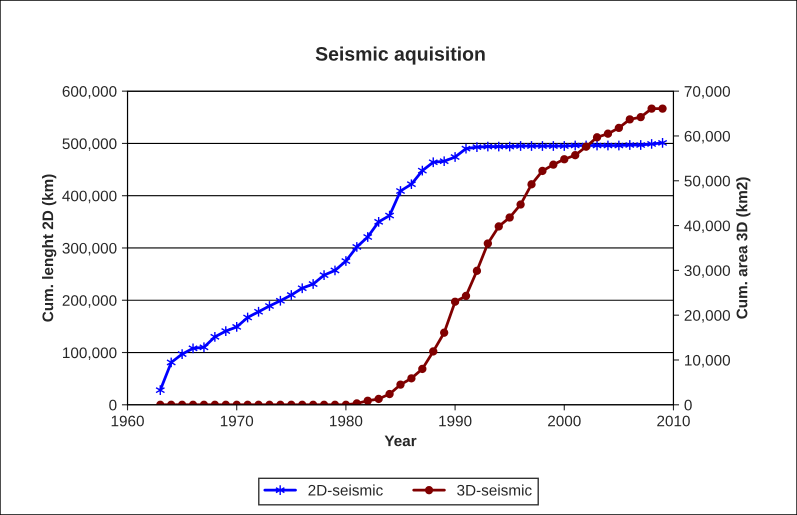 This screenshot has height=515, width=797. Describe the element at coordinates (128, 421) in the screenshot. I see `x-tick-label: 1960` at that location.